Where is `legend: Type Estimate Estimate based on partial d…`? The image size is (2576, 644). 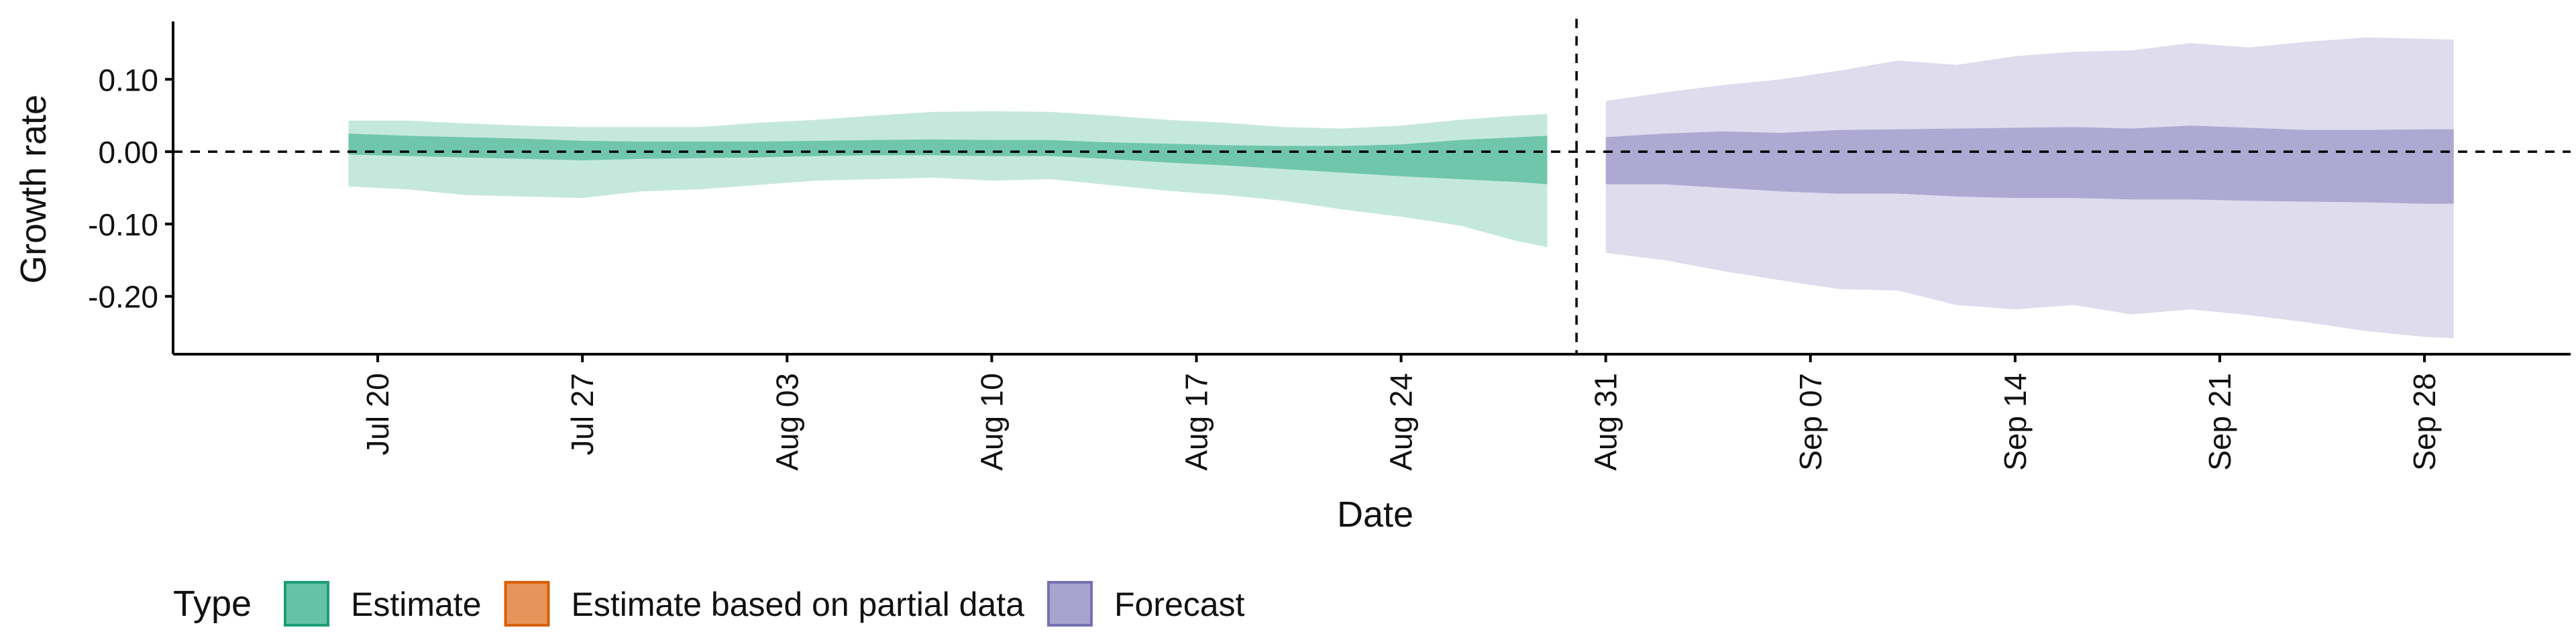 legend: Type Estimate Estimate based on partial d… is located at coordinates (709, 604).